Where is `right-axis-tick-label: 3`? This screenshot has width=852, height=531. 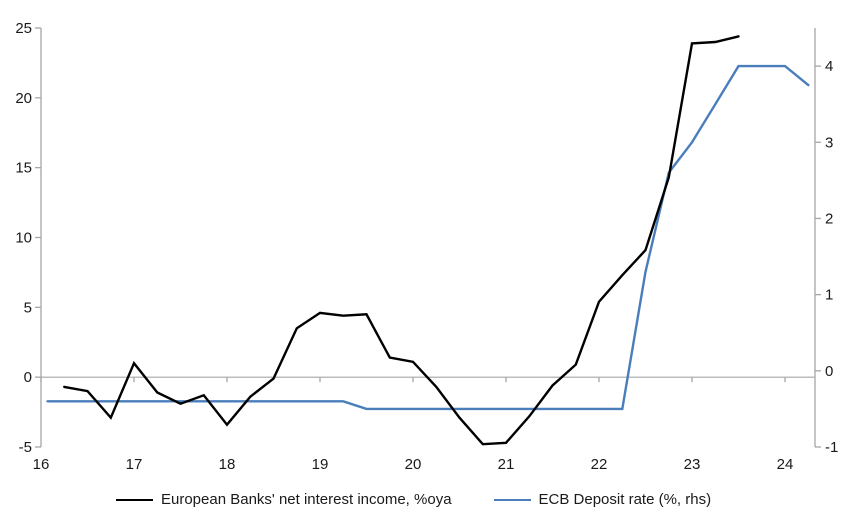 right-axis-tick-label: 3 is located at coordinates (829, 142).